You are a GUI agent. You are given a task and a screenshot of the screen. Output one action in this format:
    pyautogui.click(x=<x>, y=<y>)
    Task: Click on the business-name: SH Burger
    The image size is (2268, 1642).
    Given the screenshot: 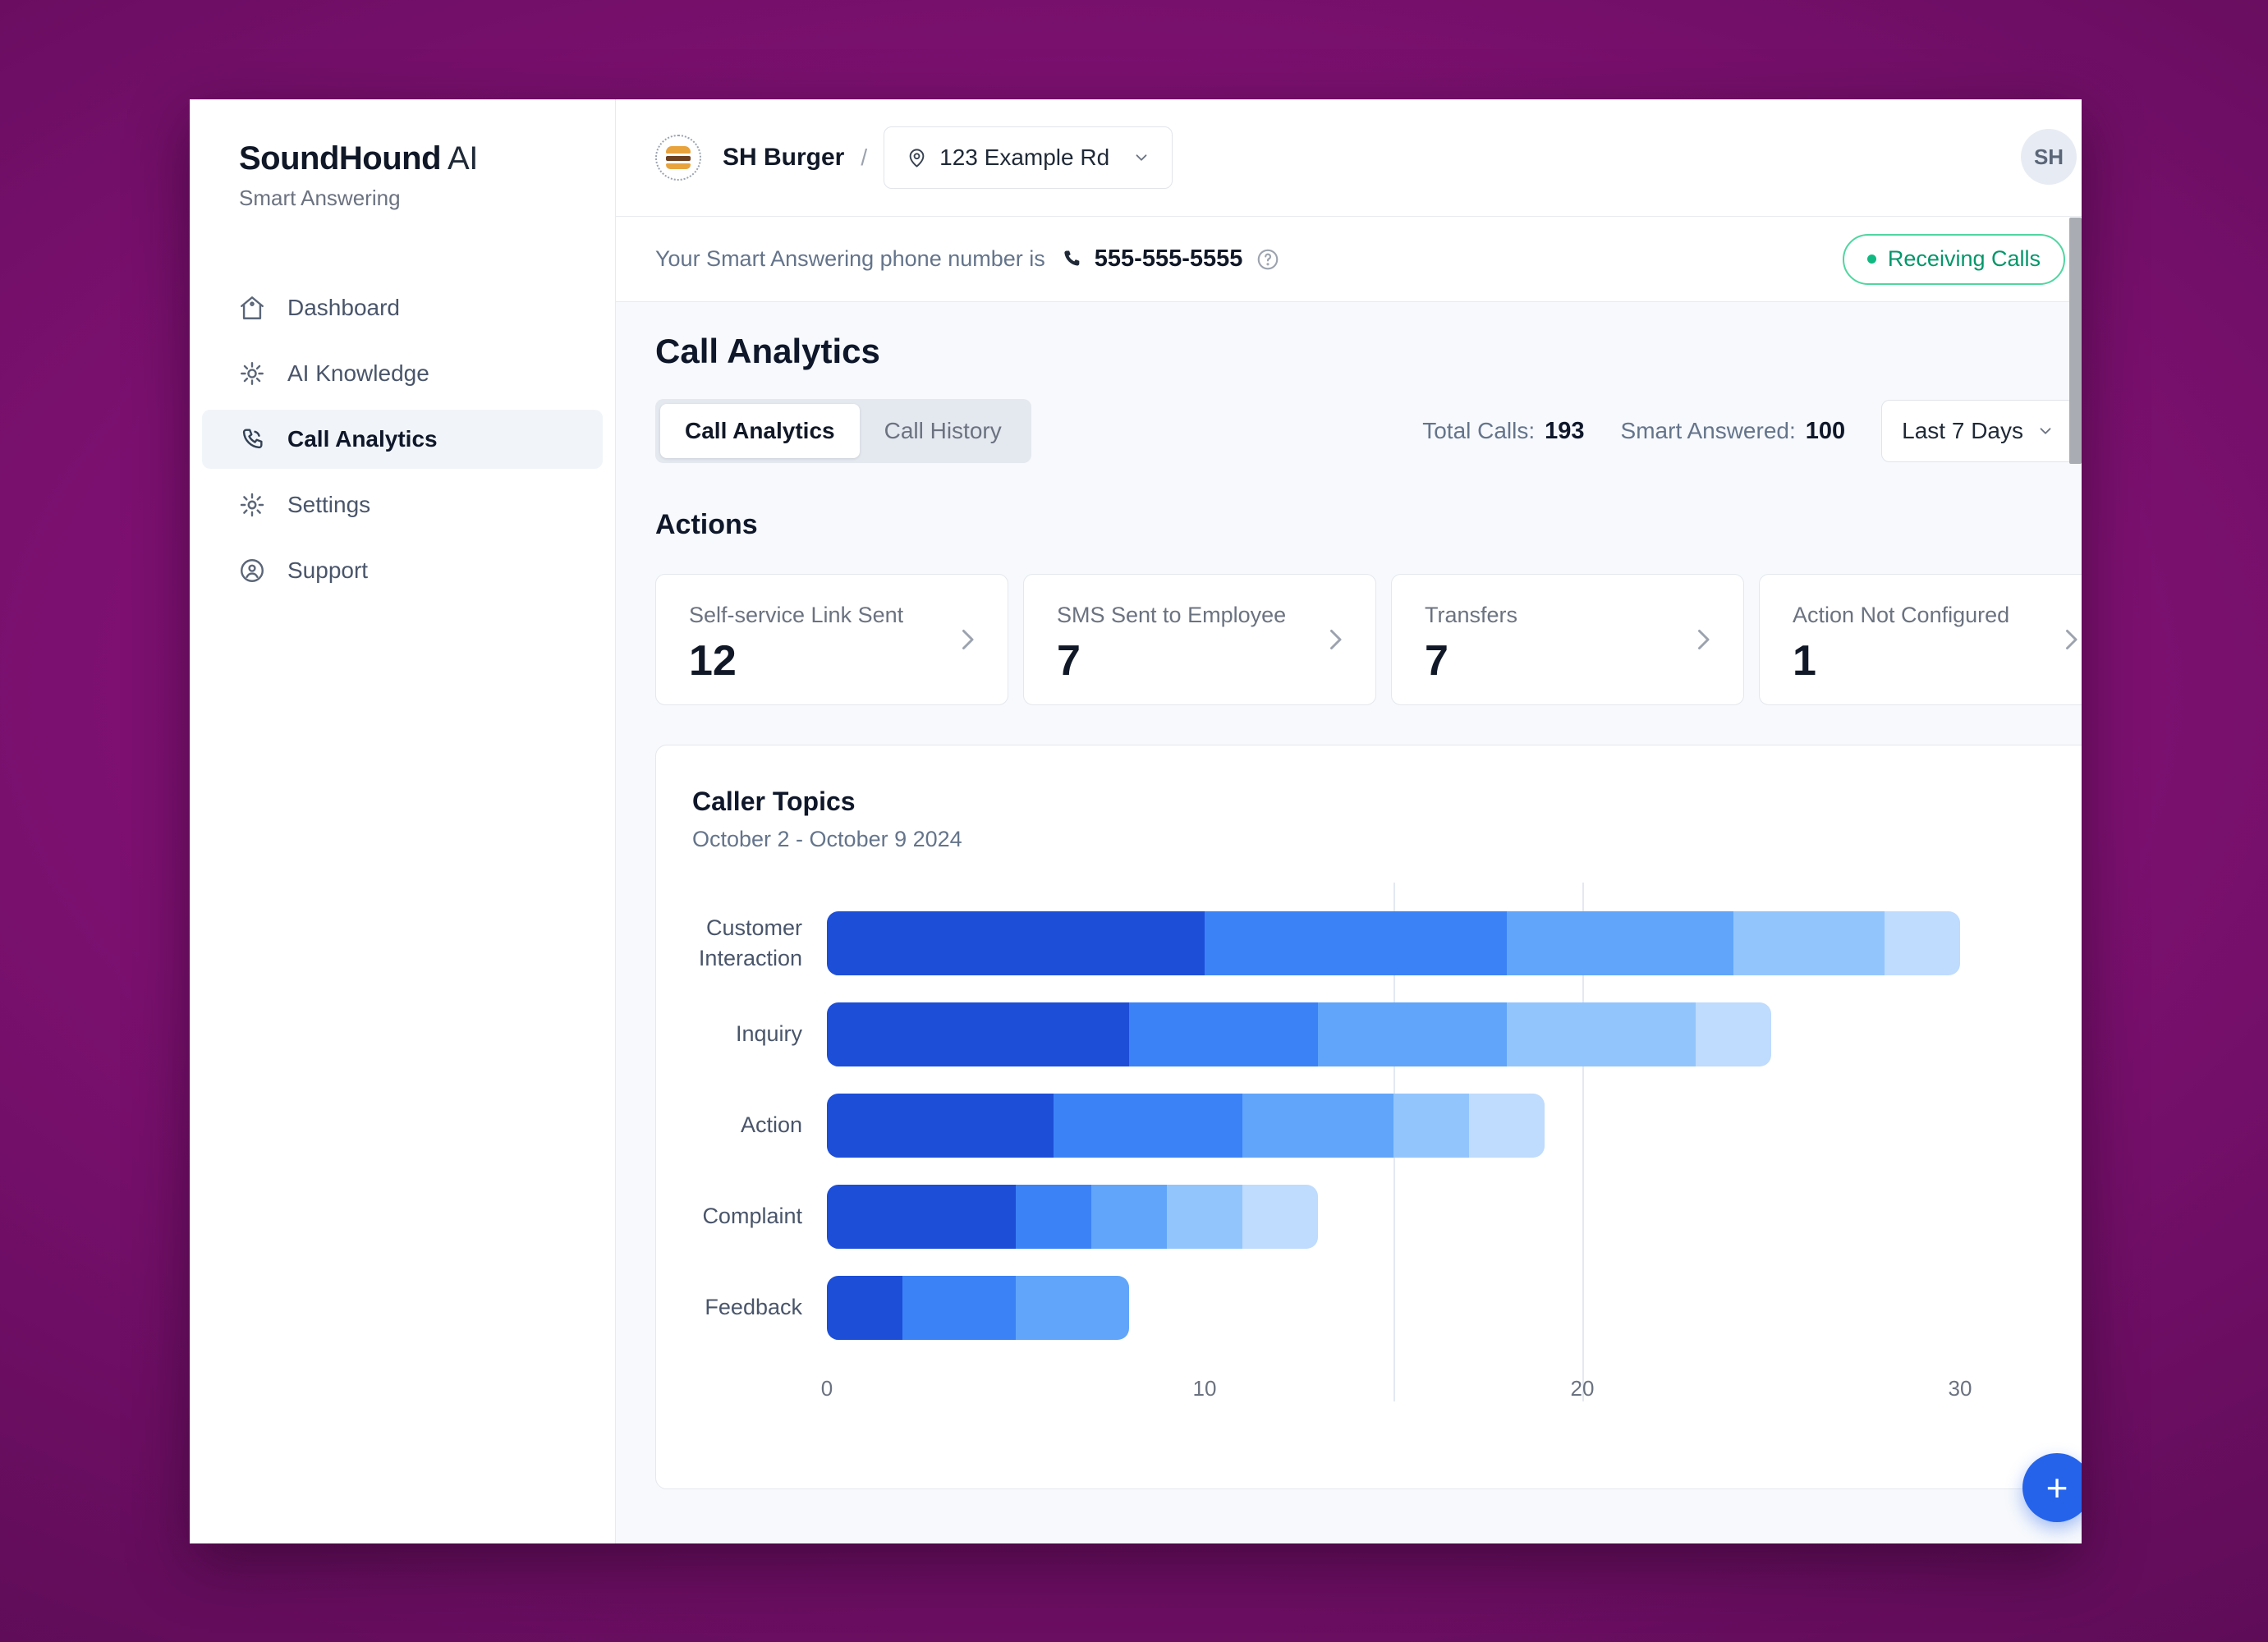 What is the action you would take?
    pyautogui.click(x=784, y=157)
    